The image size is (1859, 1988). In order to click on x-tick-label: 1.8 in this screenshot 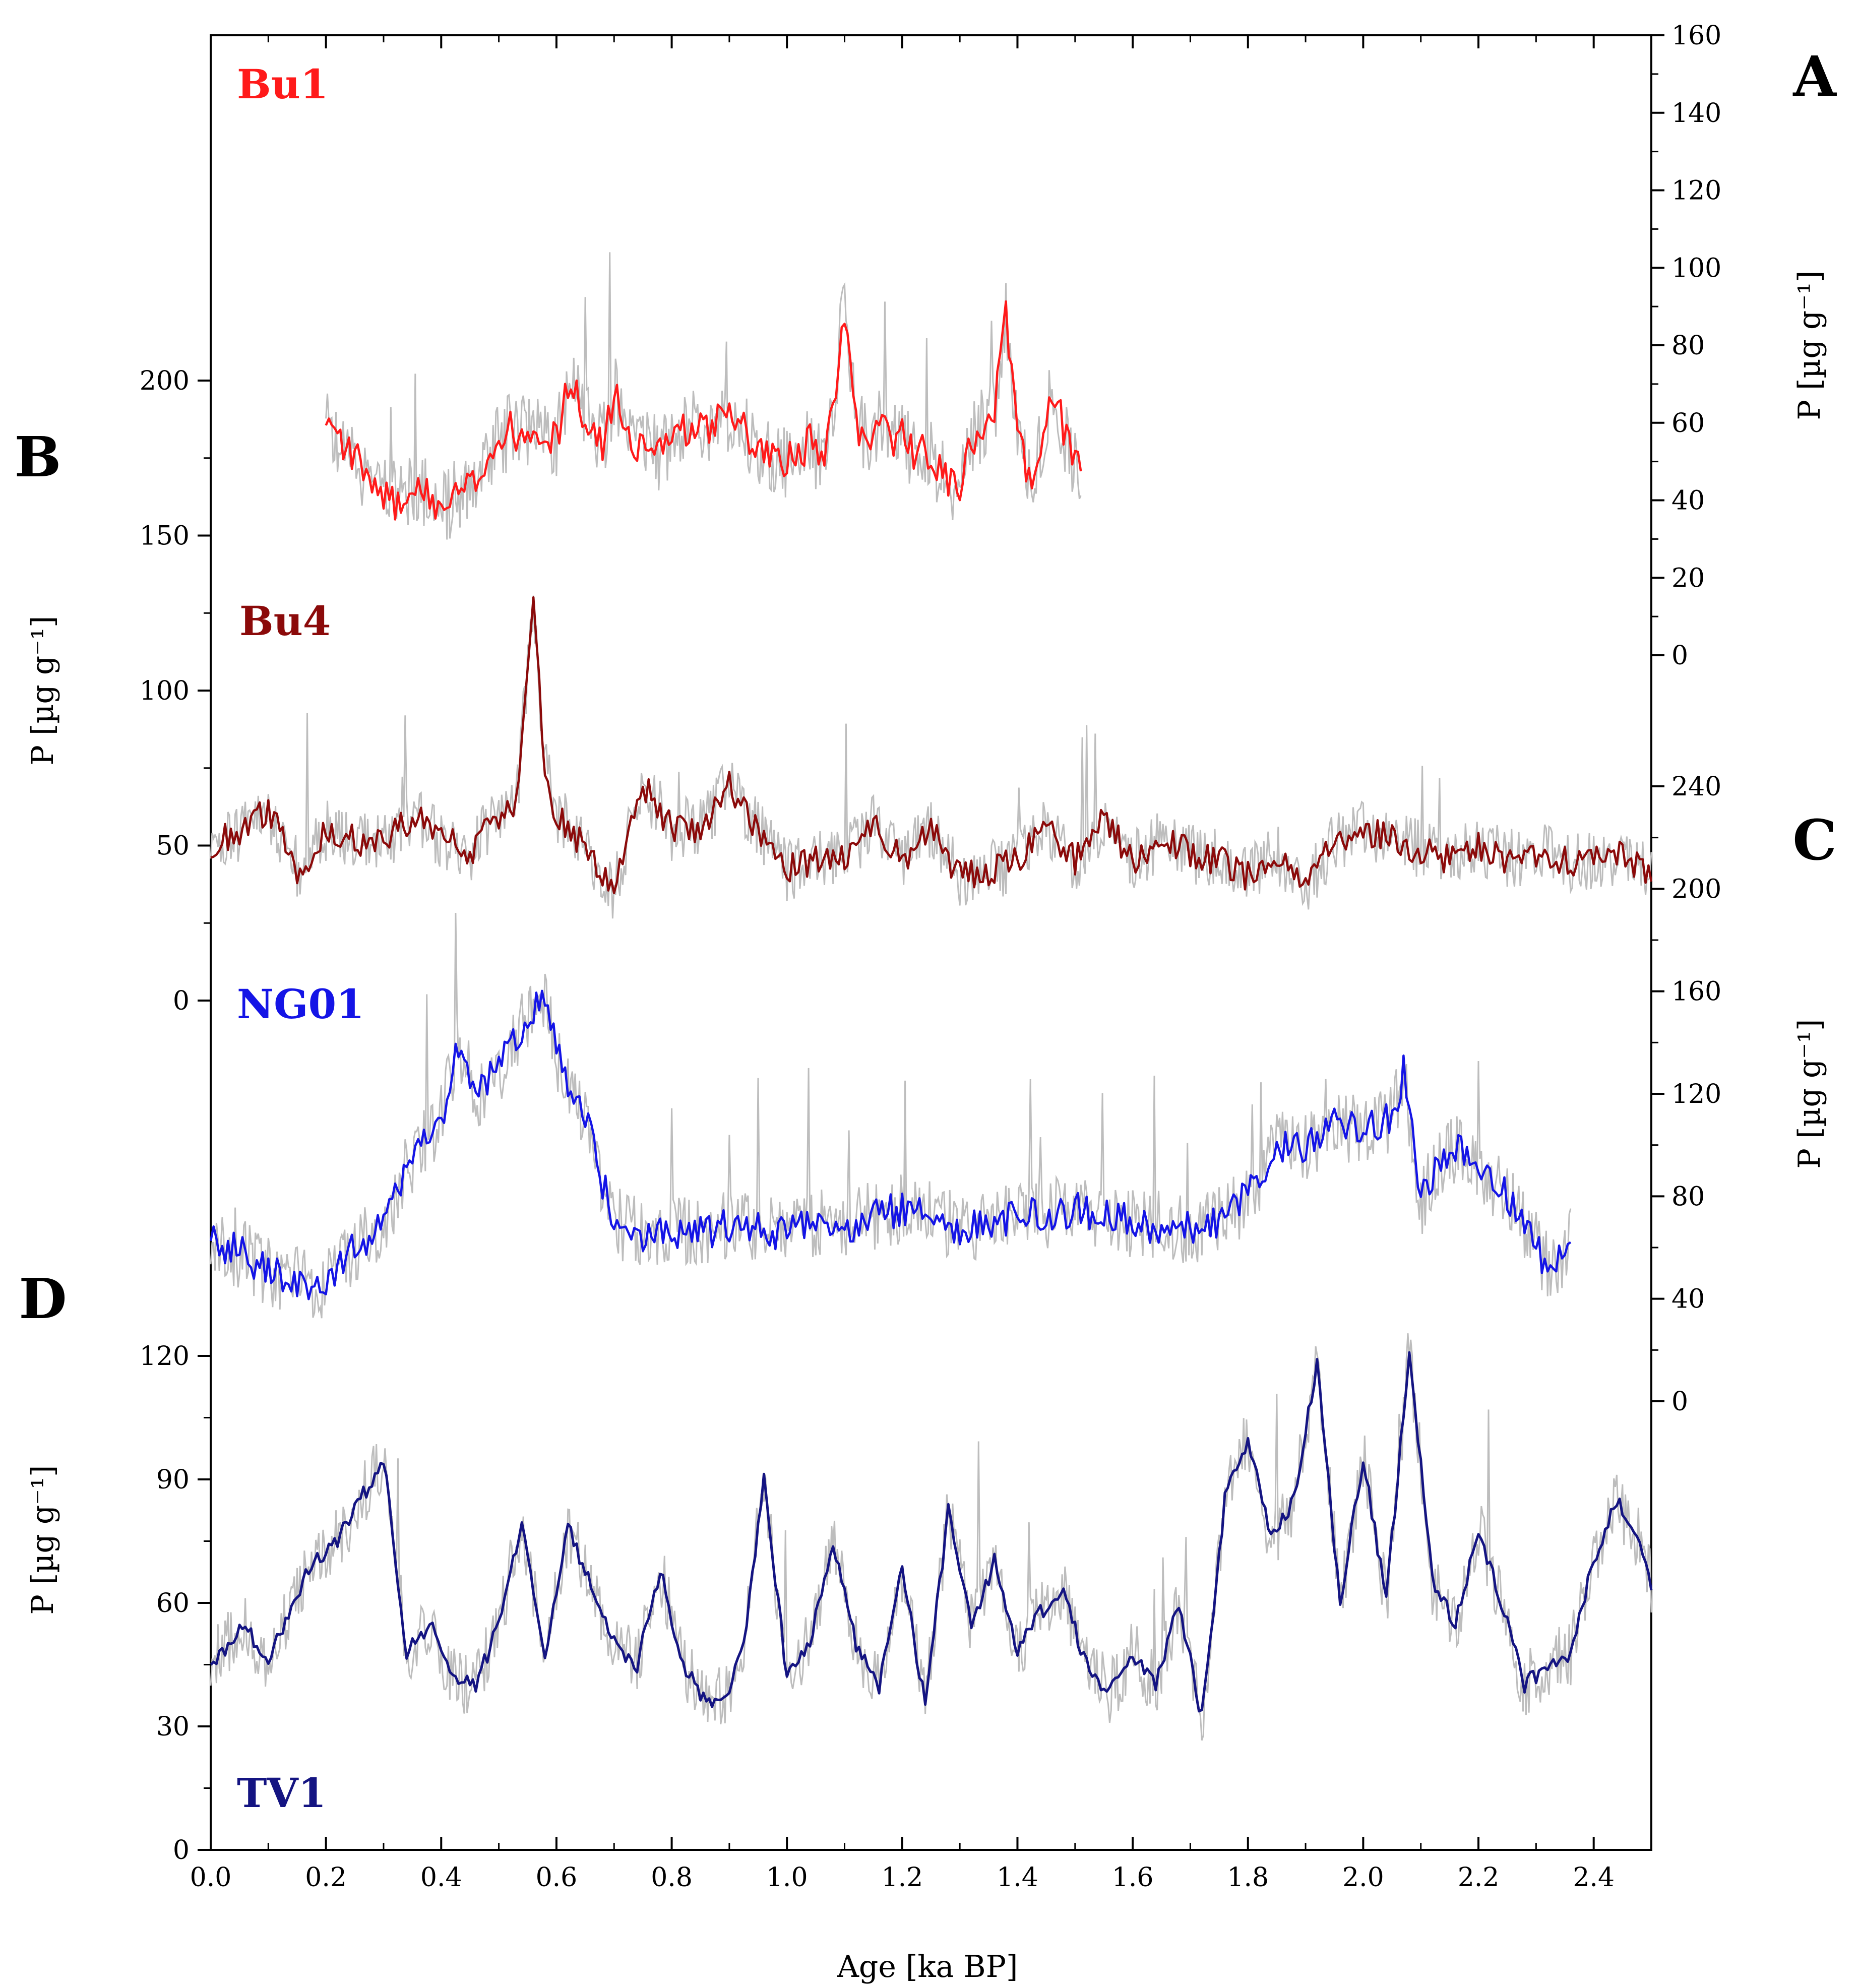, I will do `click(1248, 1877)`.